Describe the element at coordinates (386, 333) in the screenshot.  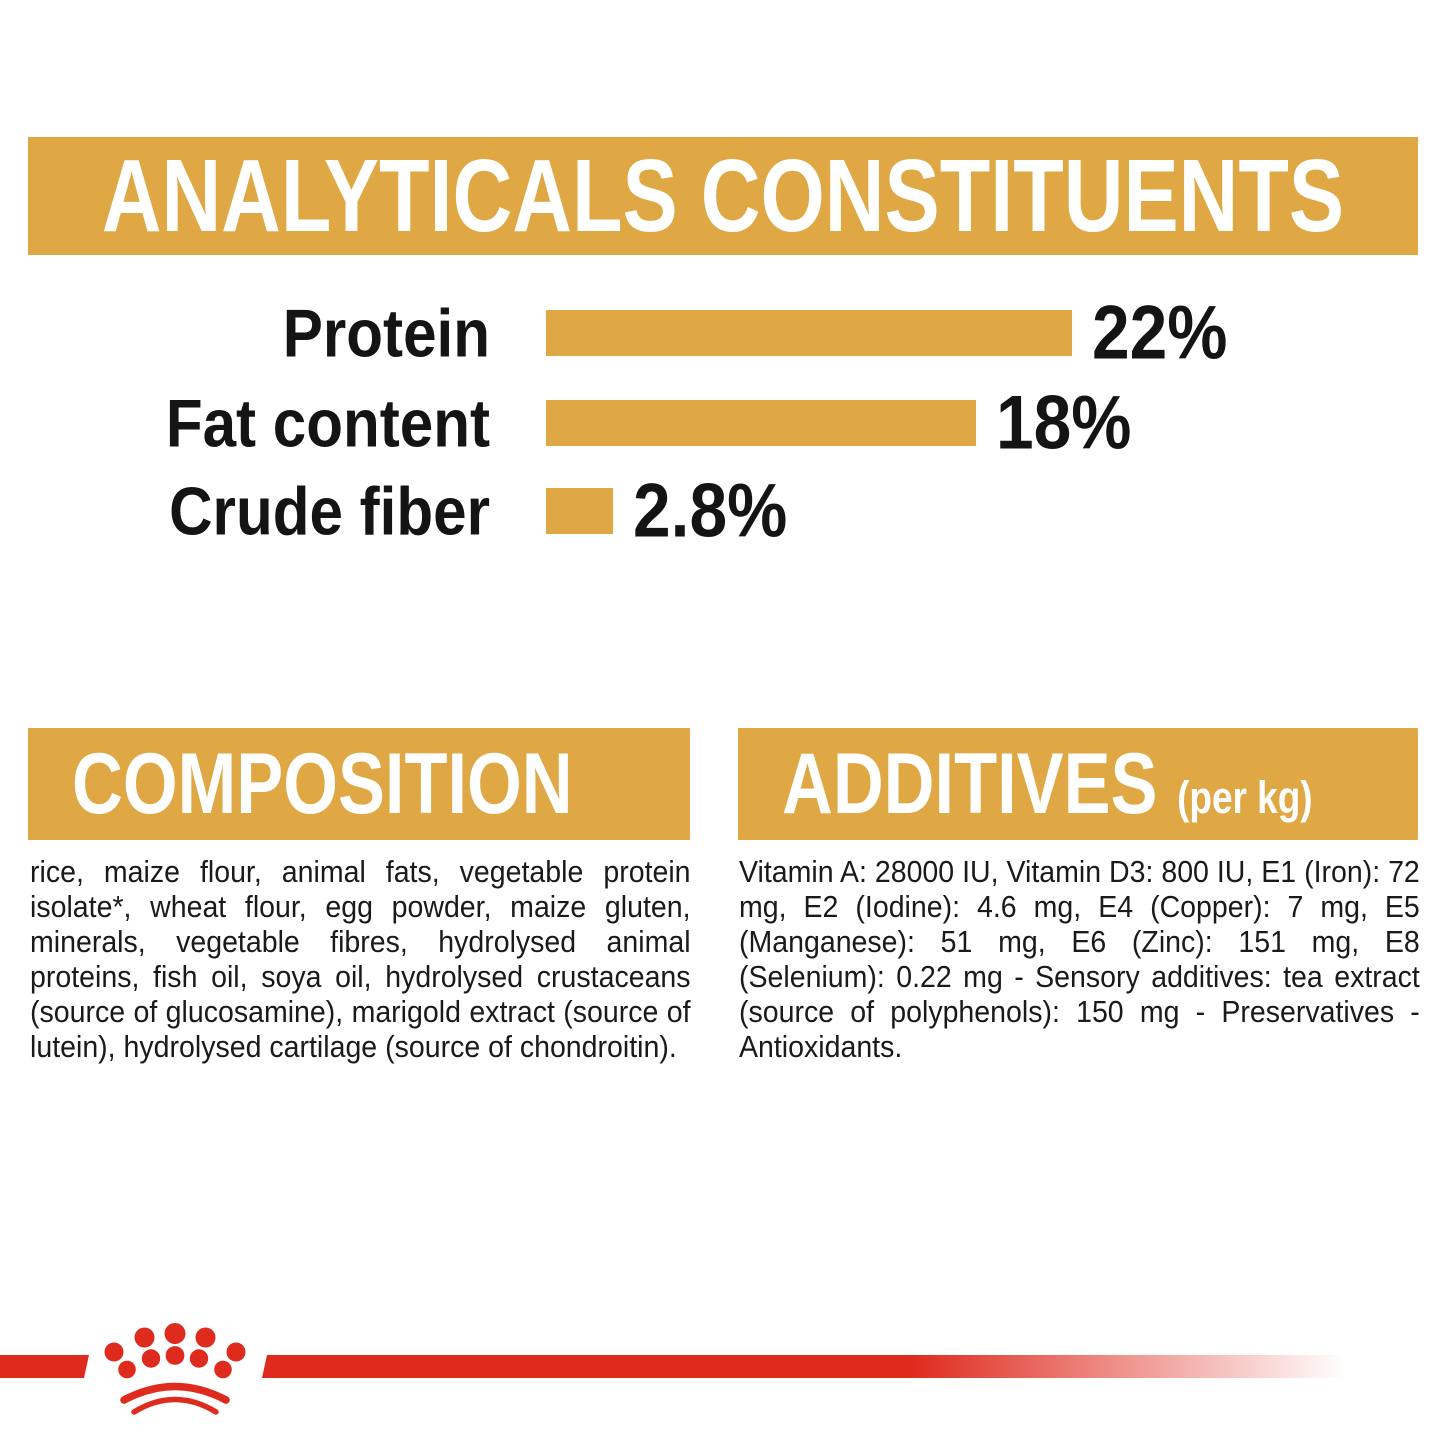
I see `bar-label-protein: Protein` at that location.